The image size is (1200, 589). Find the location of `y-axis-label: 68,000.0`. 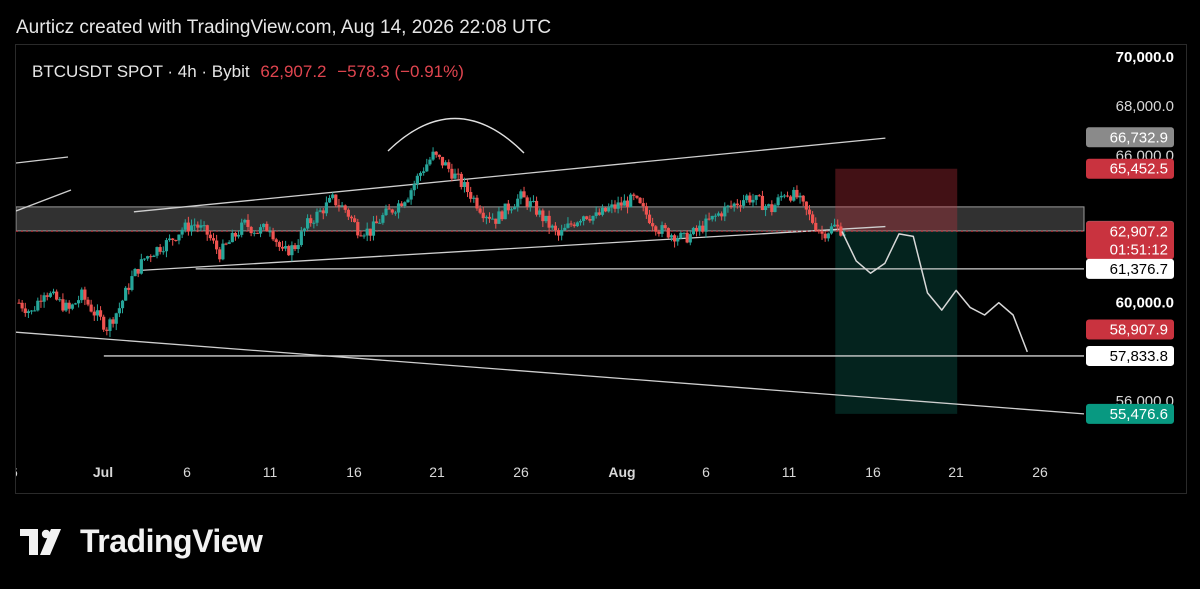

y-axis-label: 68,000.0 is located at coordinates (1145, 106).